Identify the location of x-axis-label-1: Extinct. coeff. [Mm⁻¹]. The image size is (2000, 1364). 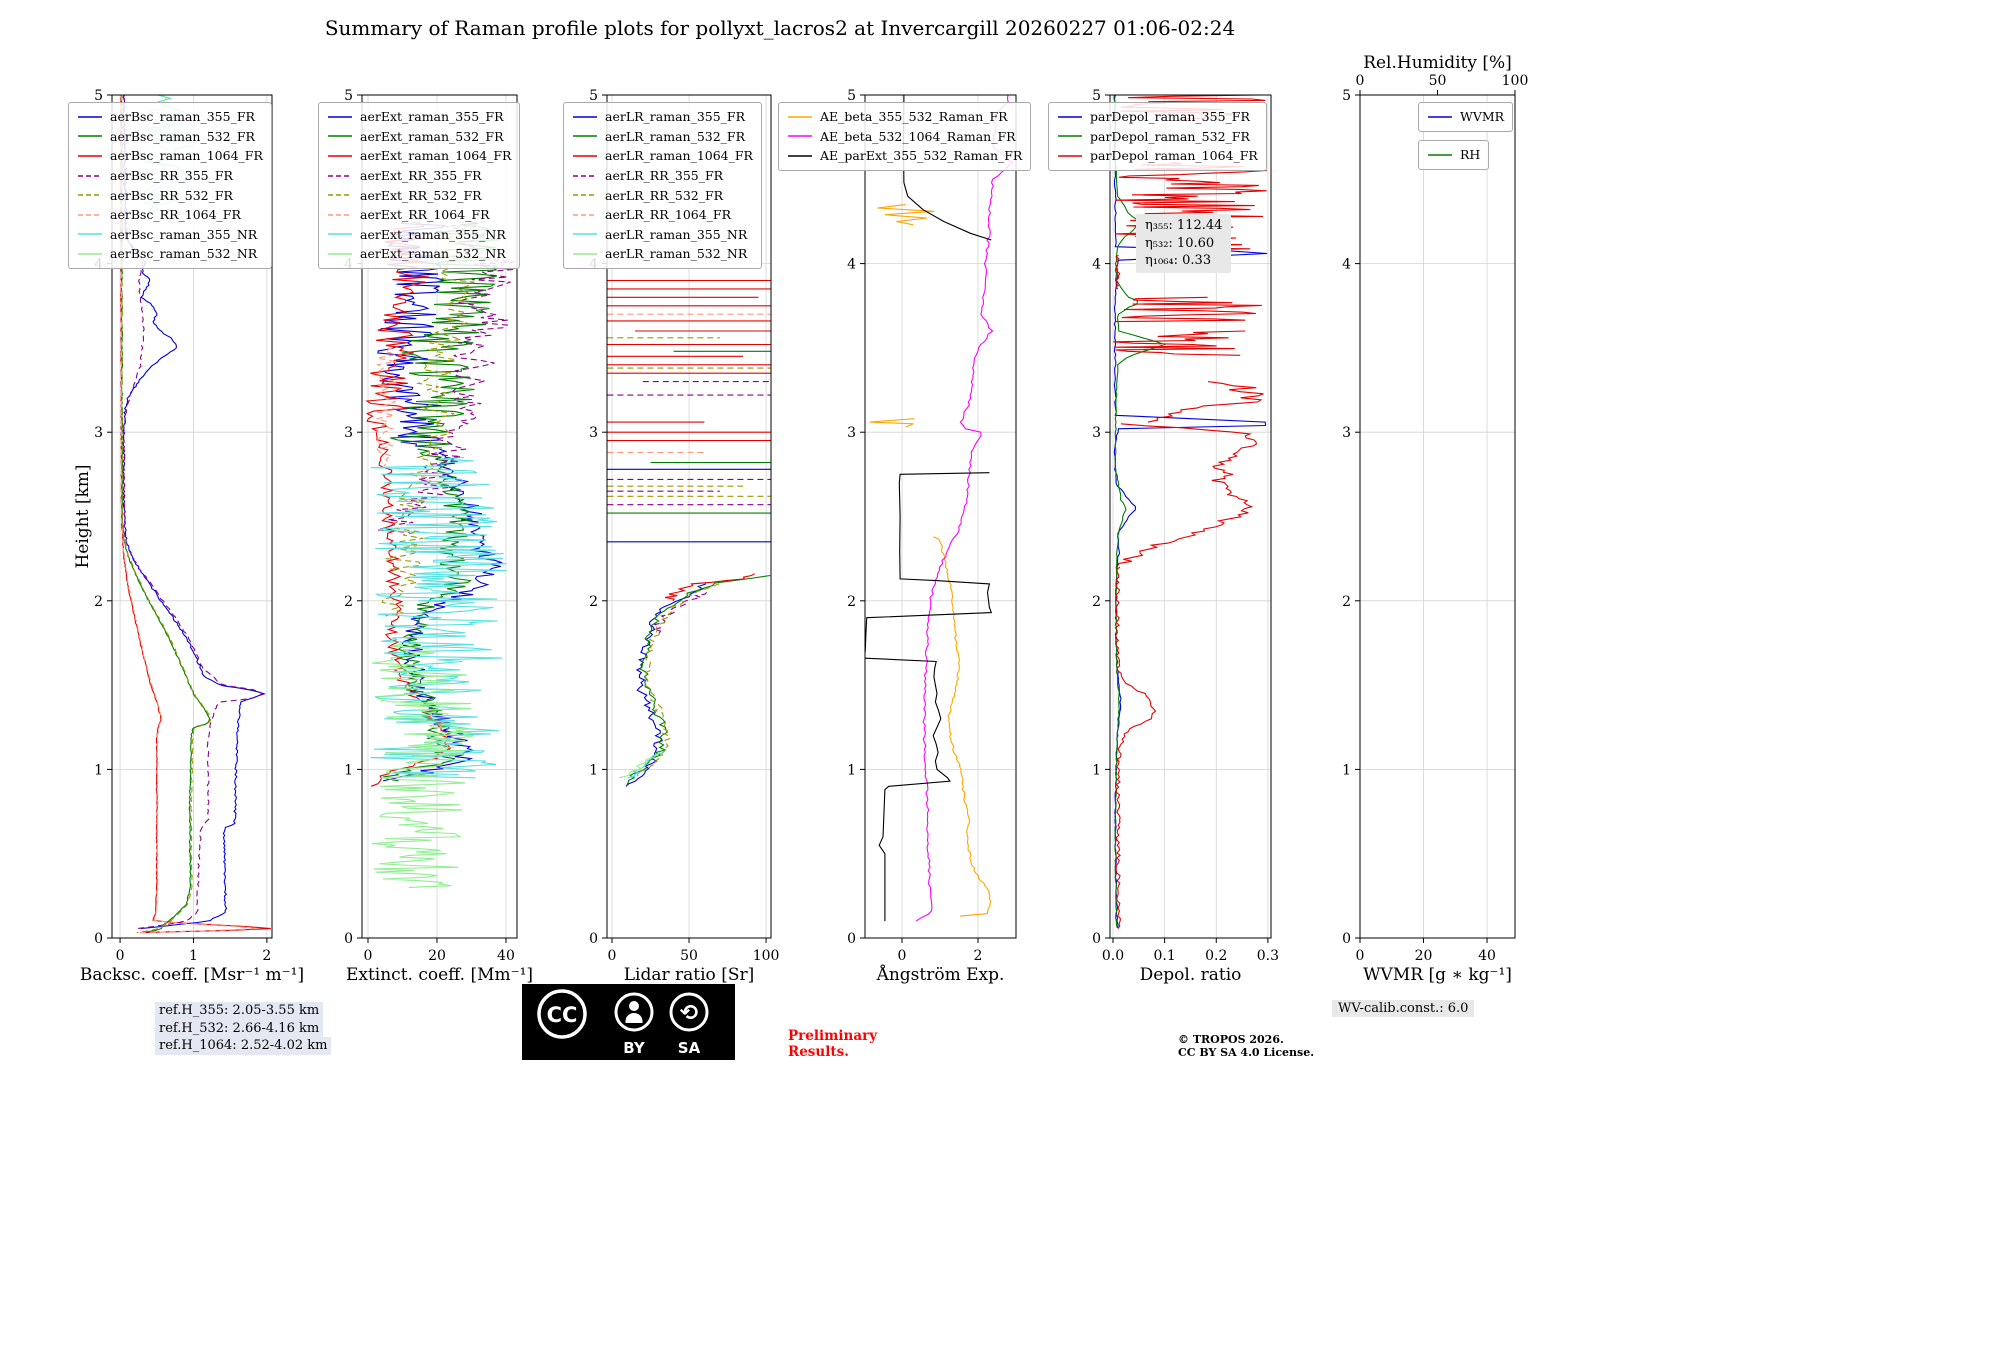
(439, 975).